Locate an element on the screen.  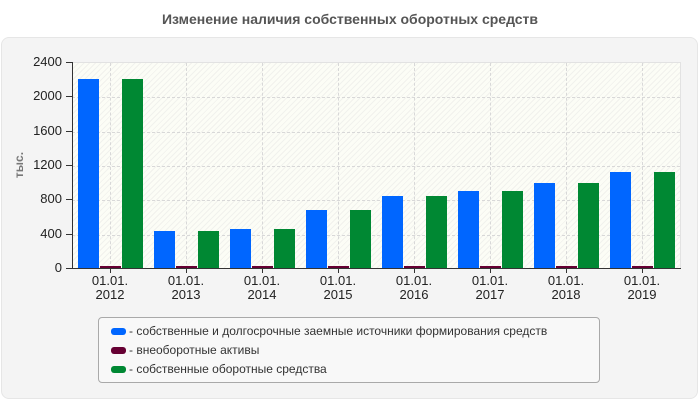
legend-item: - собственные оборотные средства is located at coordinates (219, 369).